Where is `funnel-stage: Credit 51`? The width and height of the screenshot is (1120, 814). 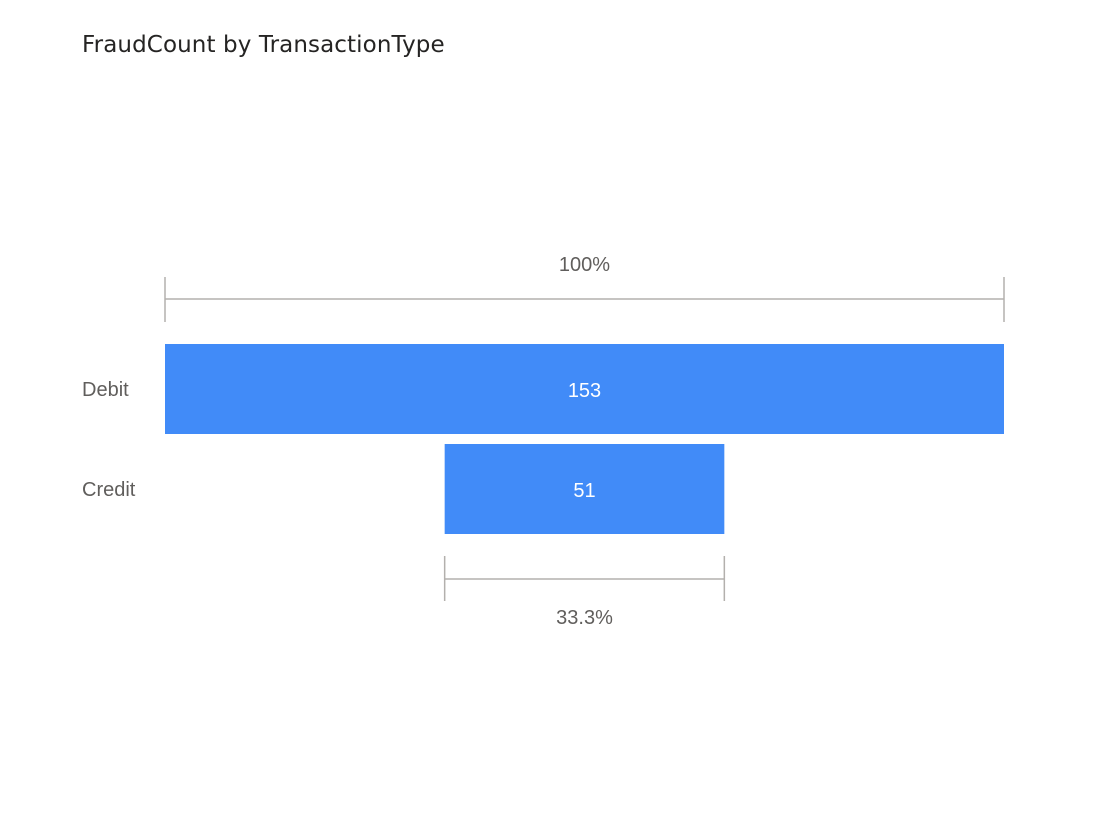 funnel-stage: Credit 51 is located at coordinates (403, 489).